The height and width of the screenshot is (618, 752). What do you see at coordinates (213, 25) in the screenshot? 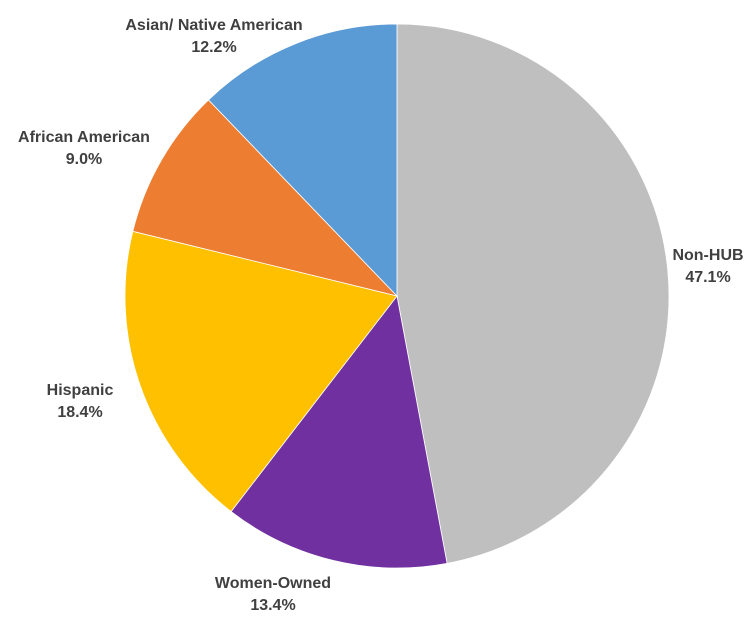
I see `slice-category-label: Asian/ Native American` at bounding box center [213, 25].